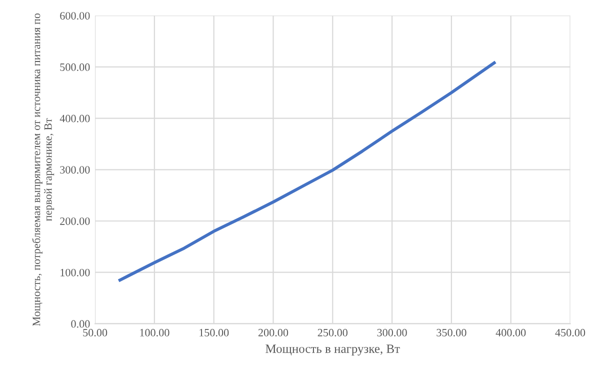 Image resolution: width=594 pixels, height=390 pixels. Describe the element at coordinates (75, 118) in the screenshot. I see `y-tick-label: 400.00` at that location.